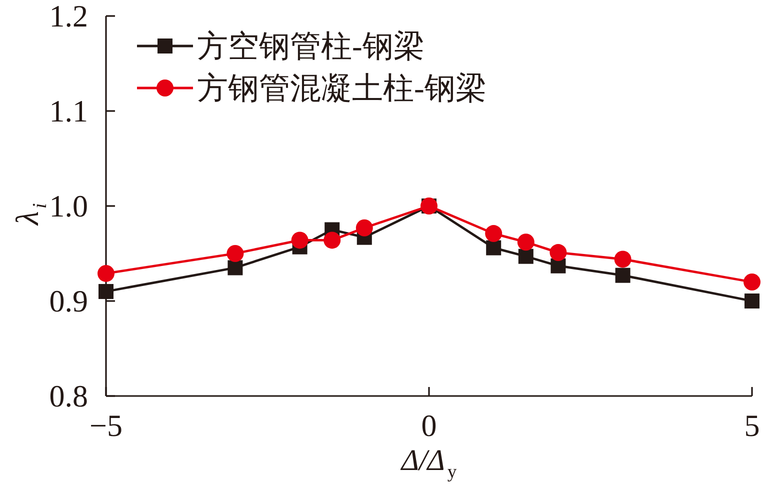  Describe the element at coordinates (68, 111) in the screenshot. I see `ytick: 1.1` at that location.